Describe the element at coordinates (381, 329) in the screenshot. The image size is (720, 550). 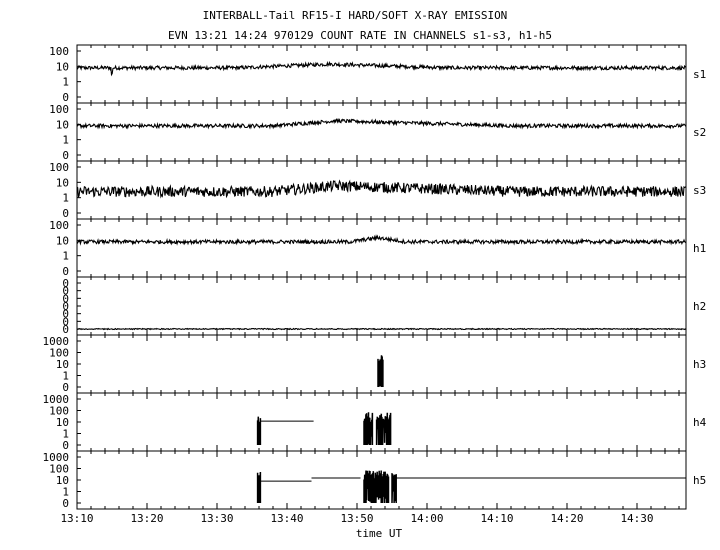
I see `series-h2` at that location.